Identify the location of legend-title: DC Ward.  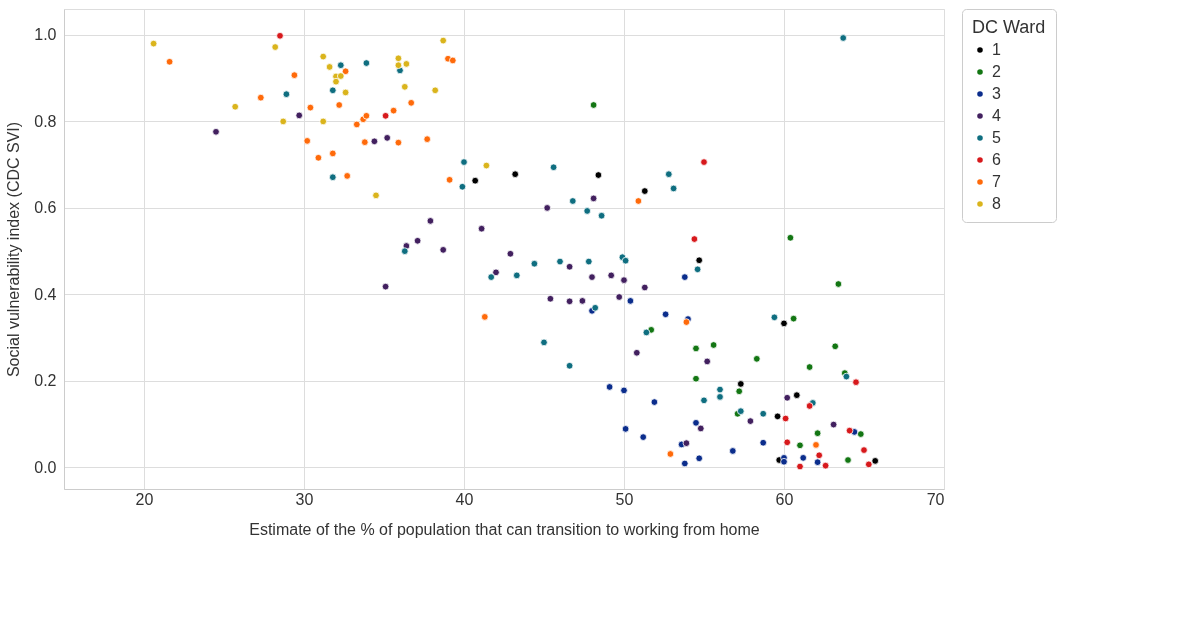
(1009, 27).